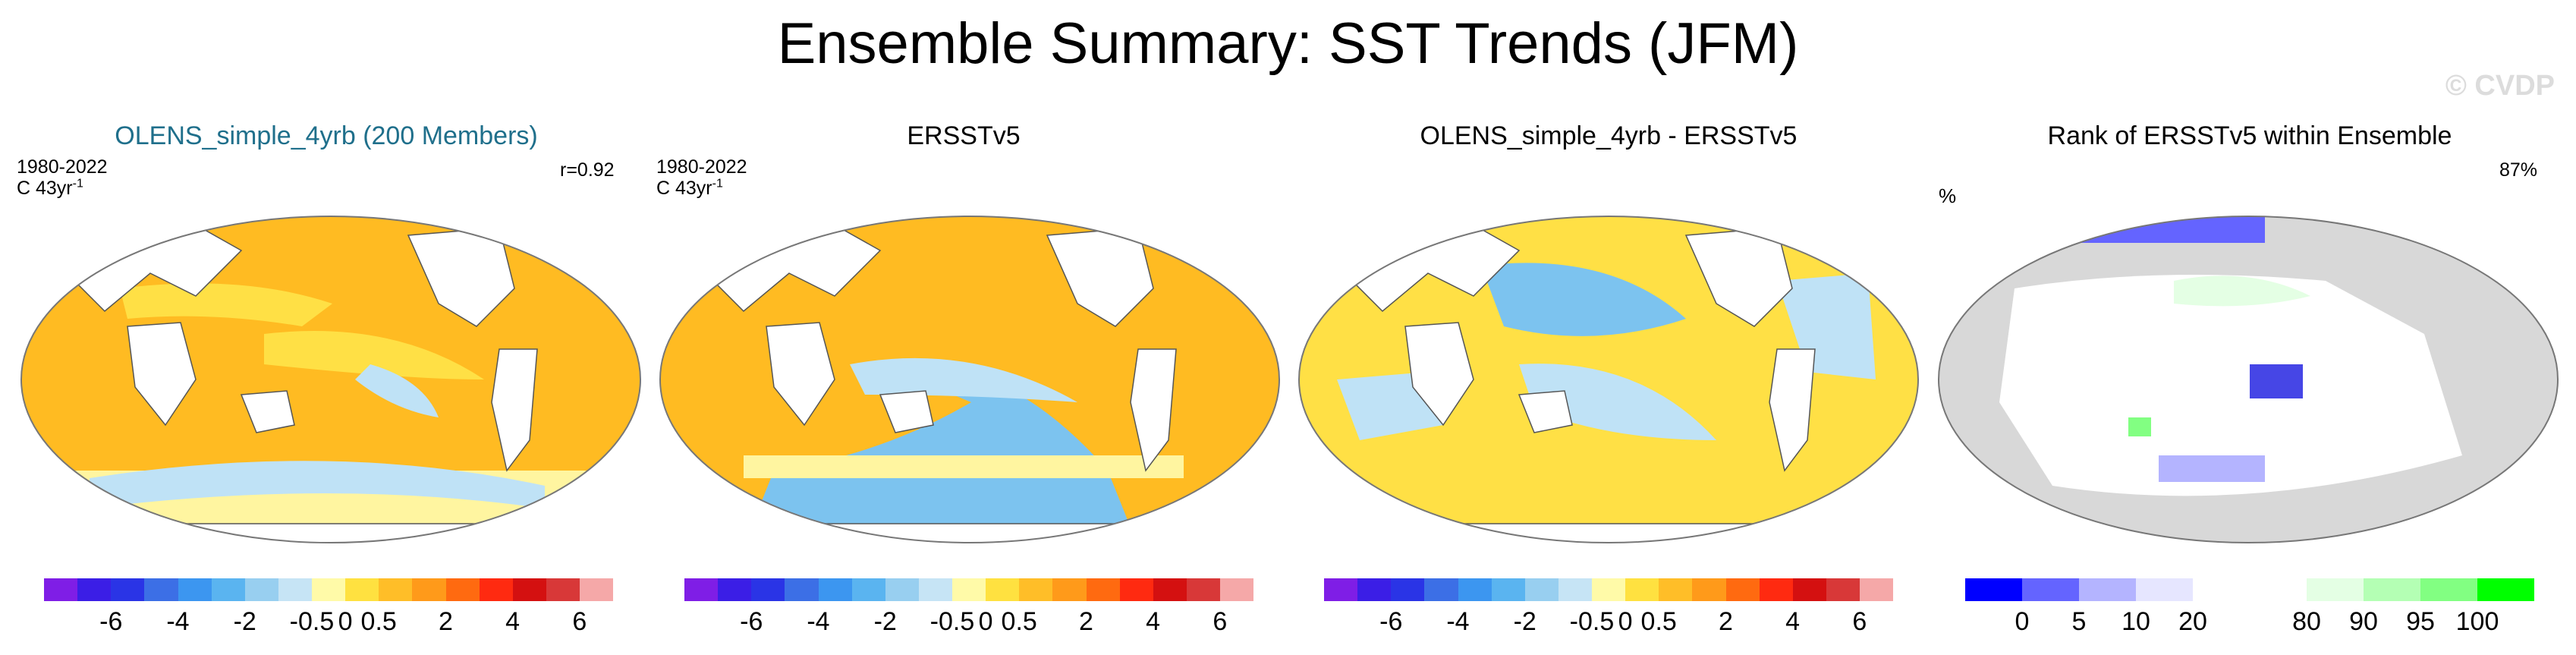  I want to click on land-south-america, so click(1792, 410).